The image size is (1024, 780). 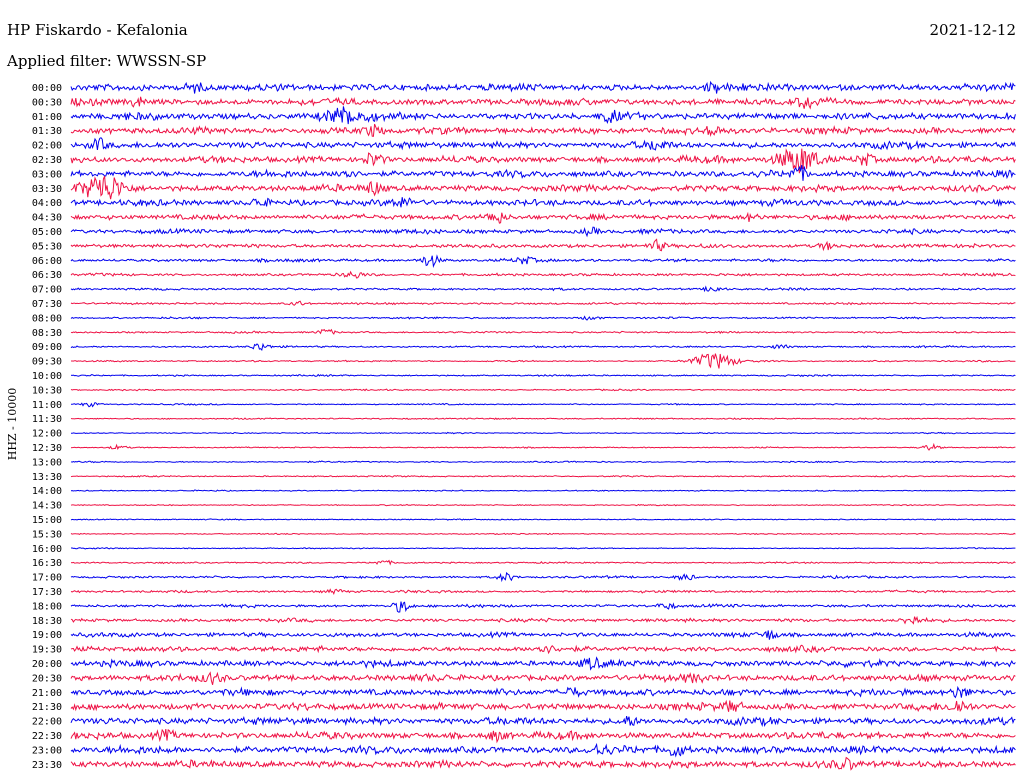 What do you see at coordinates (47, 534) in the screenshot?
I see `tick-label: 15:30` at bounding box center [47, 534].